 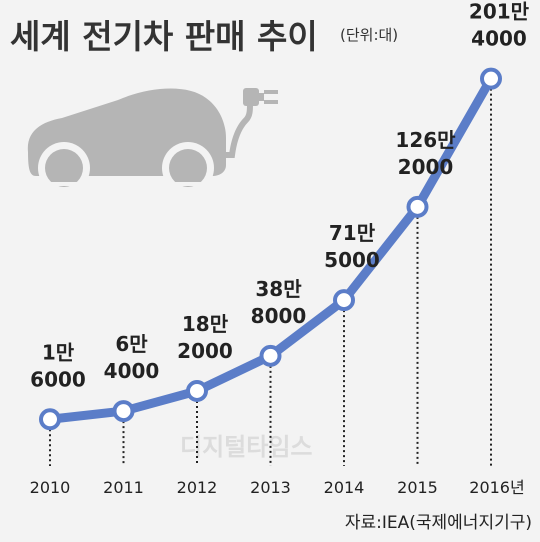 I want to click on x-tick-label: 2014, so click(x=344, y=487).